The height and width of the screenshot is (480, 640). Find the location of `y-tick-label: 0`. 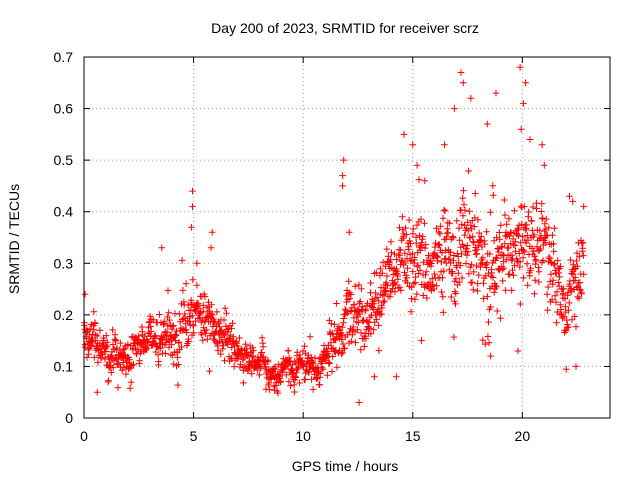

y-tick-label: 0 is located at coordinates (69, 418).